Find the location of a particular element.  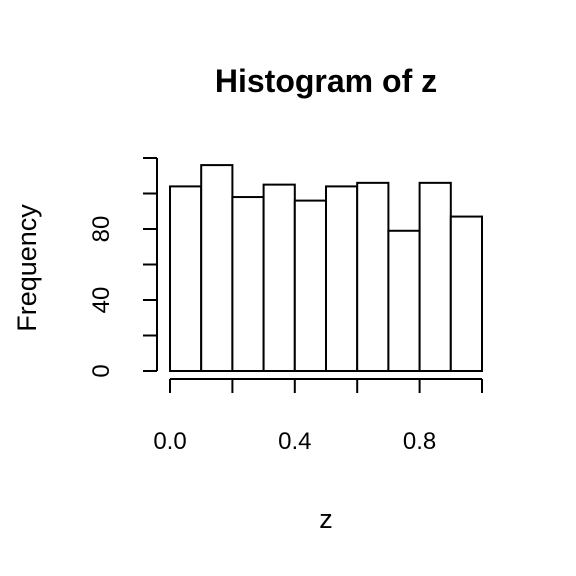

x-tick-label: 0.0 is located at coordinates (169, 441).